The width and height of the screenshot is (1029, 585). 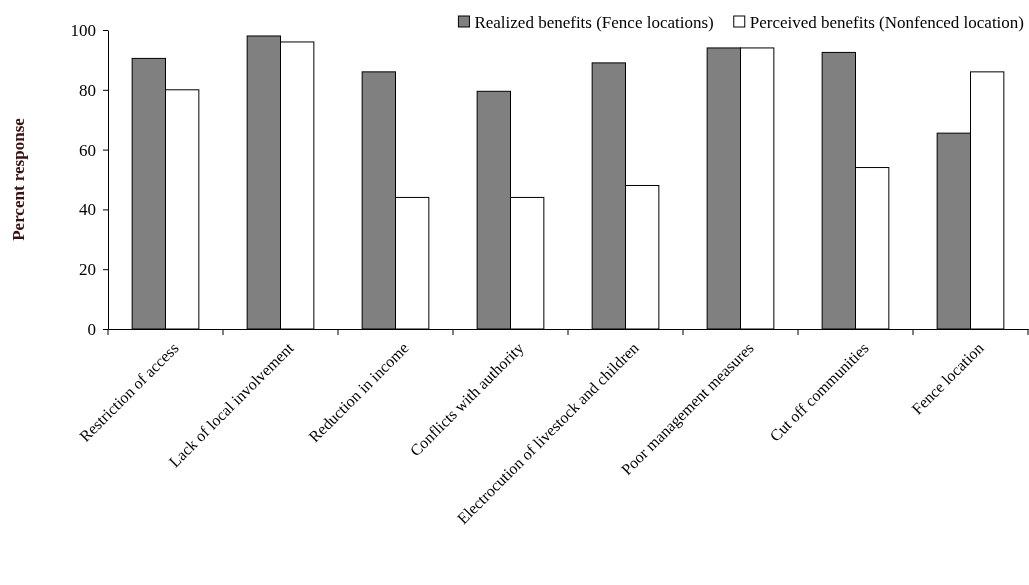 I want to click on y-tick-label: 100, so click(x=83, y=30).